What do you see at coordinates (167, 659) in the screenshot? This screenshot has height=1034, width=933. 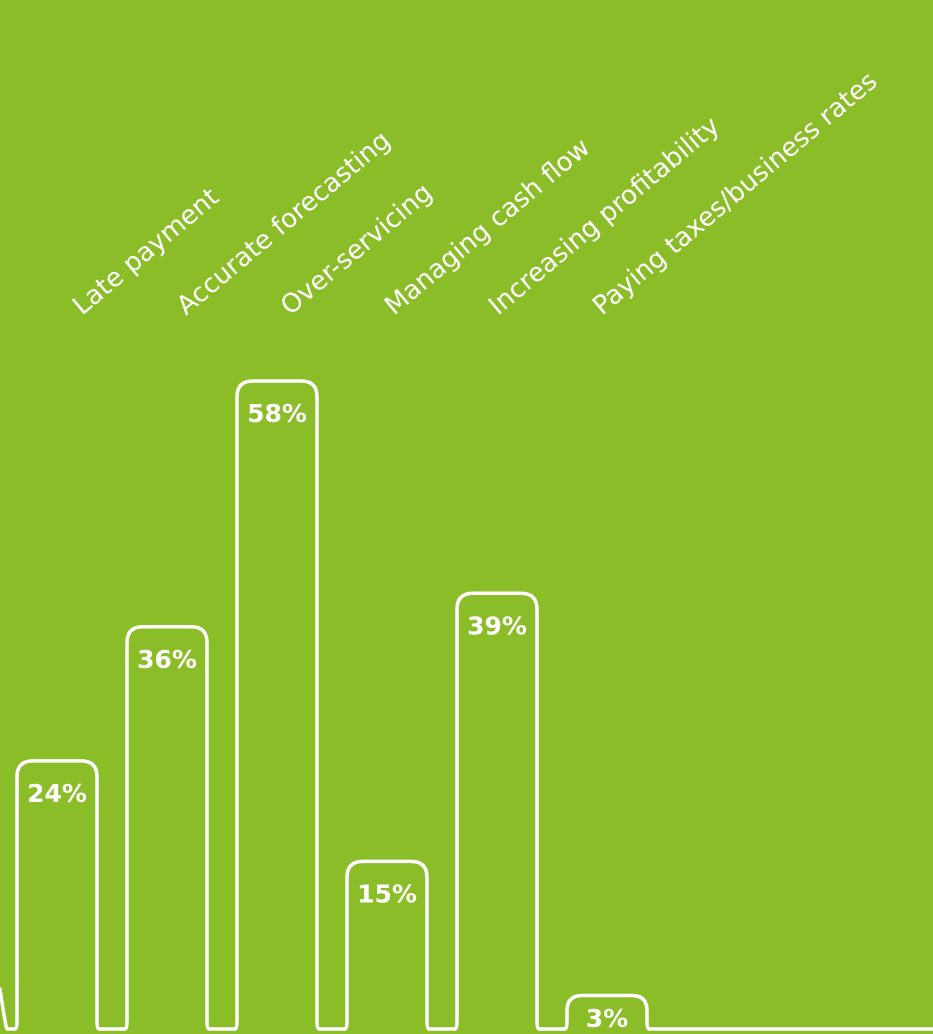 I see `value-label: 36%` at bounding box center [167, 659].